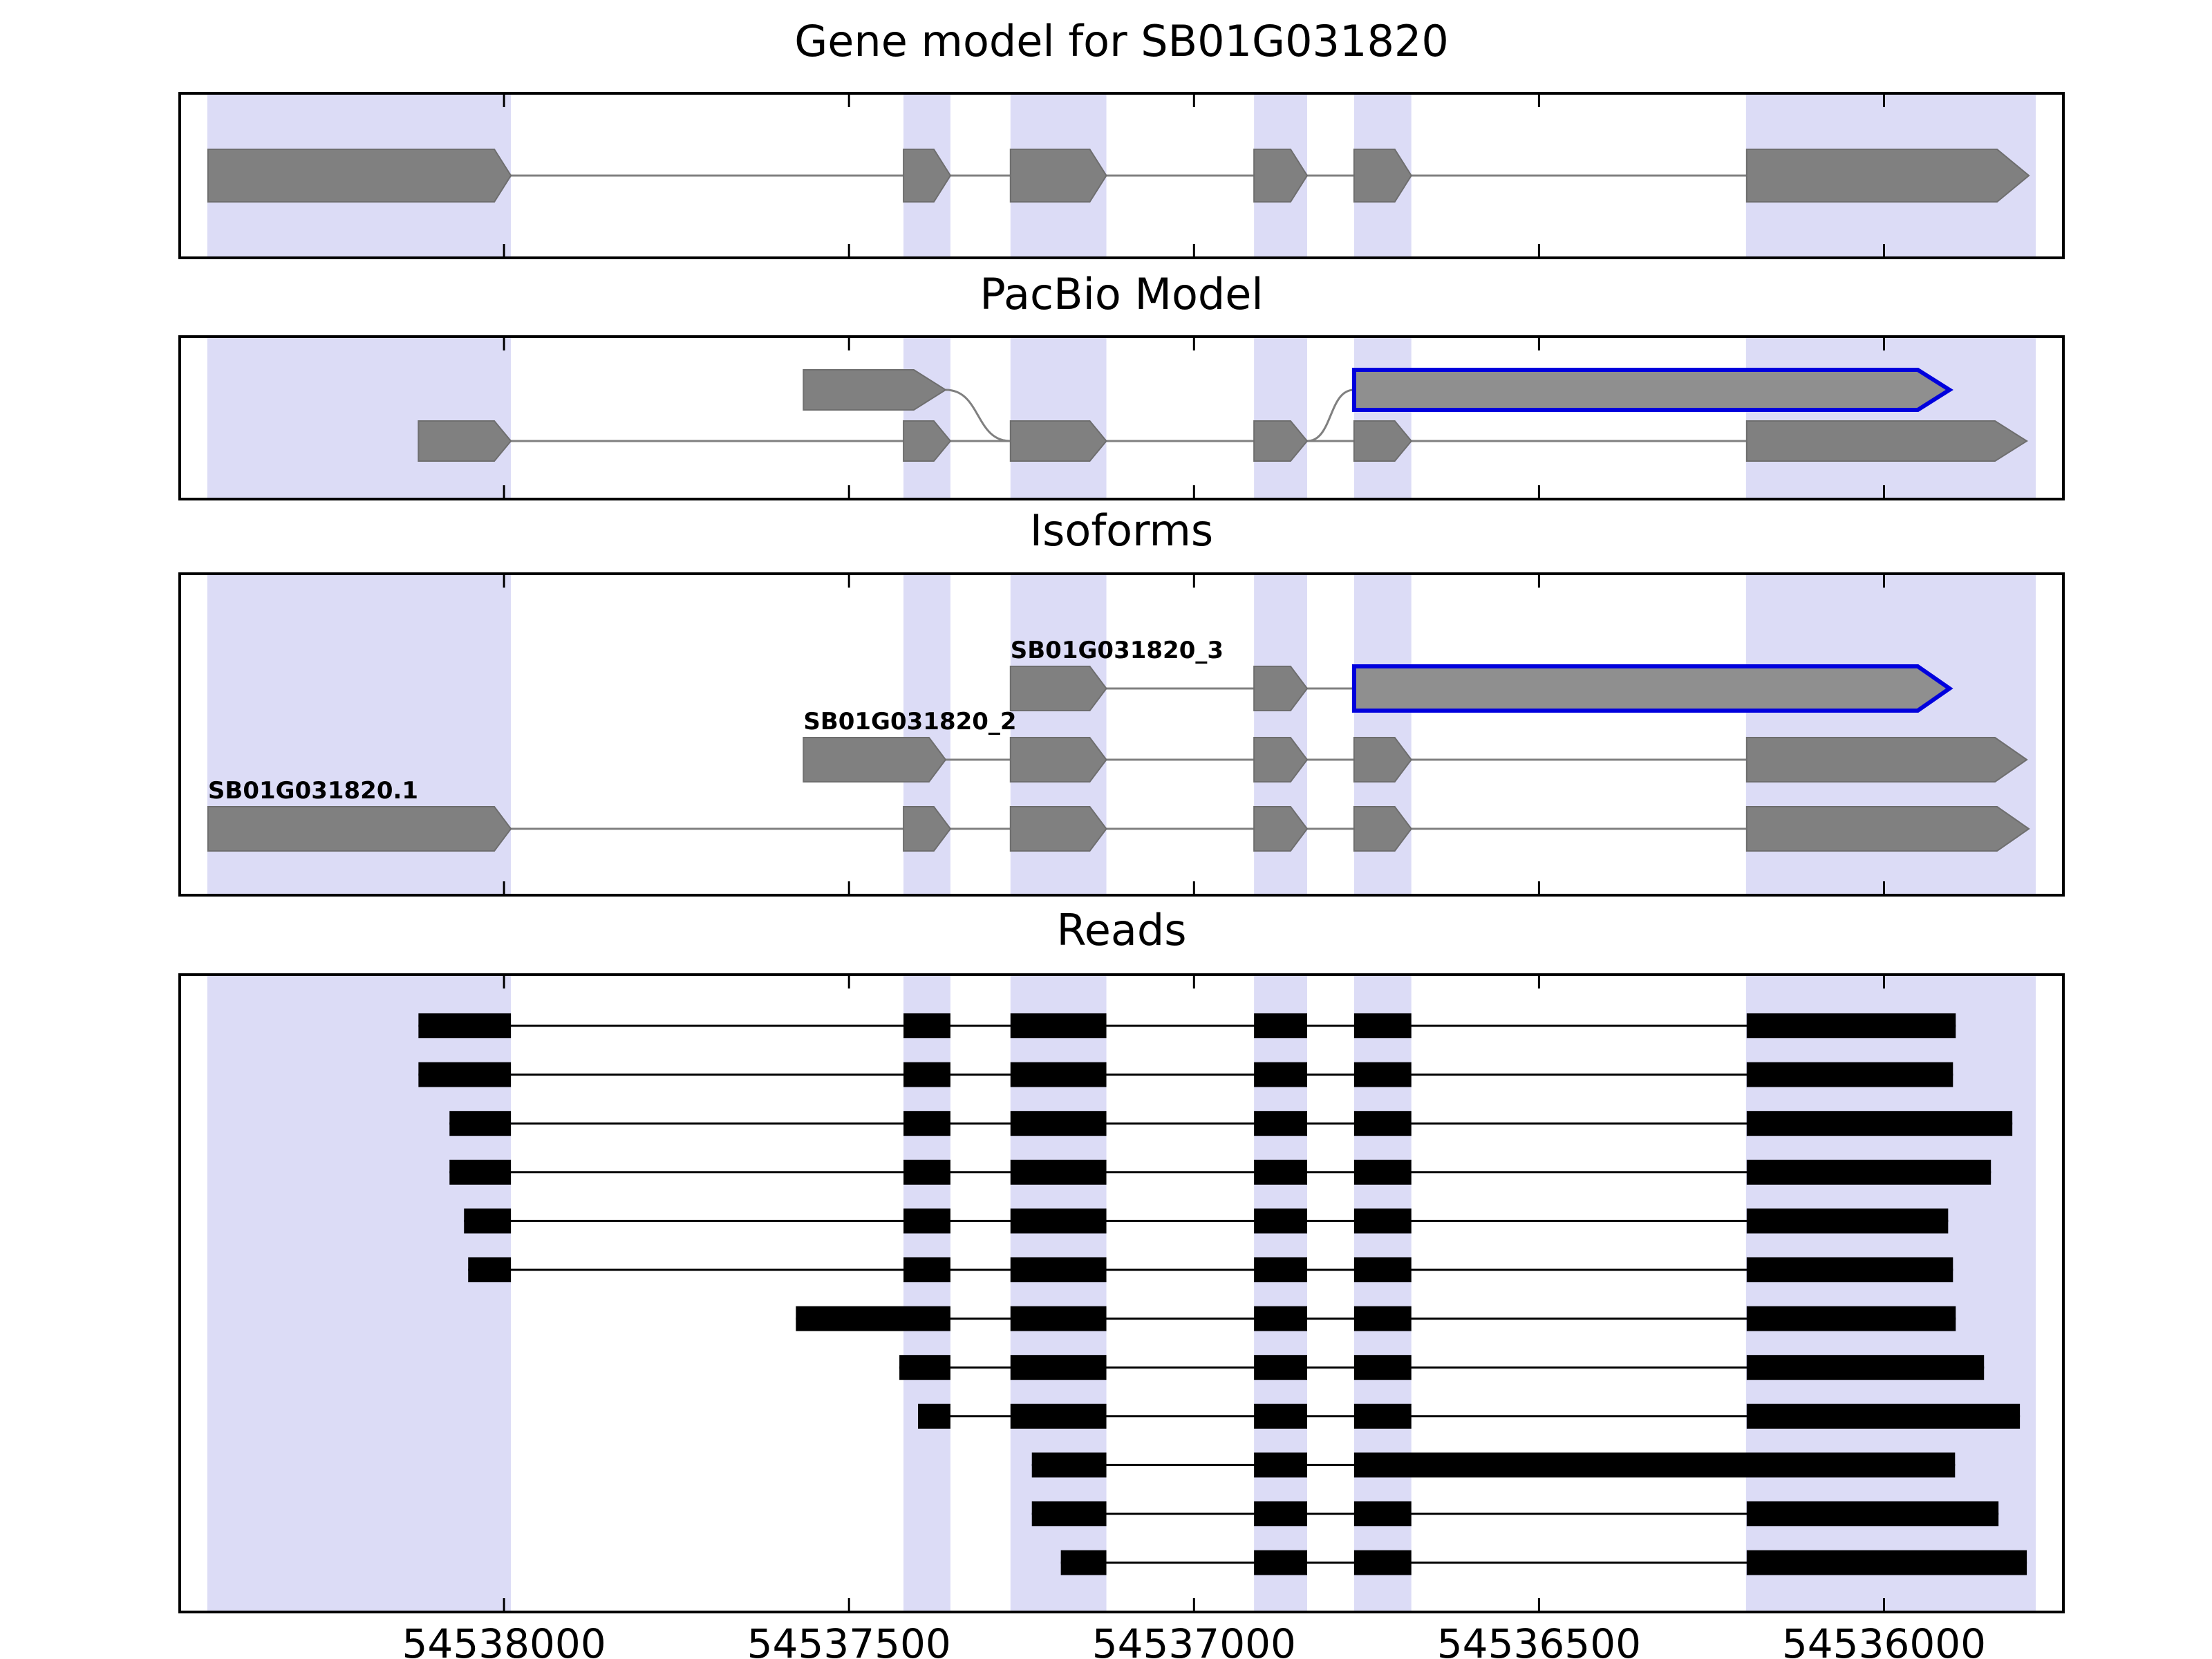 This screenshot has width=2212, height=1659. I want to click on isoforms-title: Isoforms, so click(1121, 530).